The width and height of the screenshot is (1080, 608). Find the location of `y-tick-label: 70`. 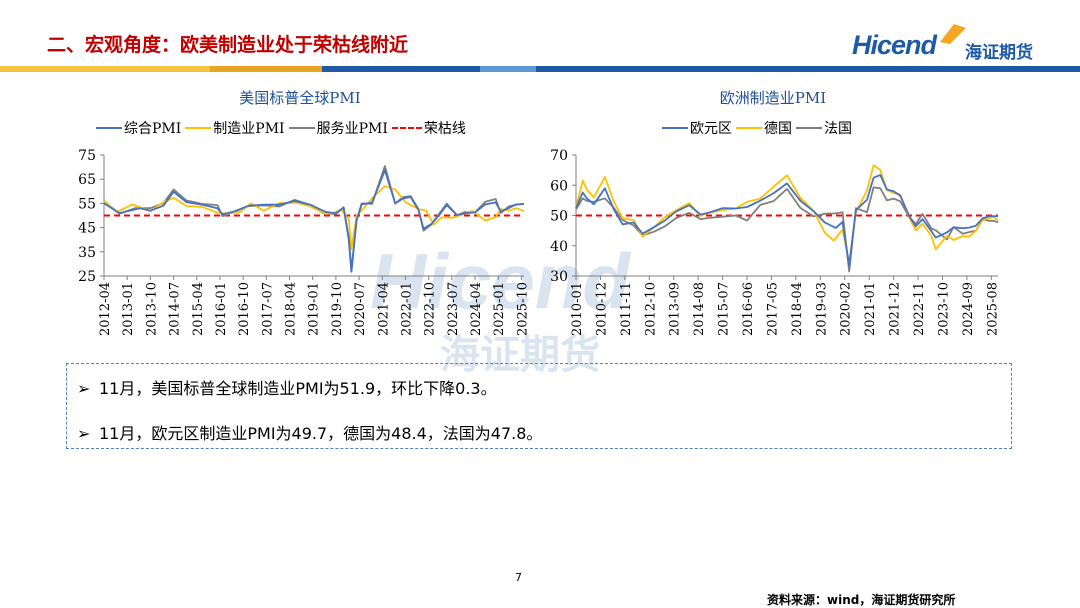

y-tick-label: 70 is located at coordinates (559, 156).